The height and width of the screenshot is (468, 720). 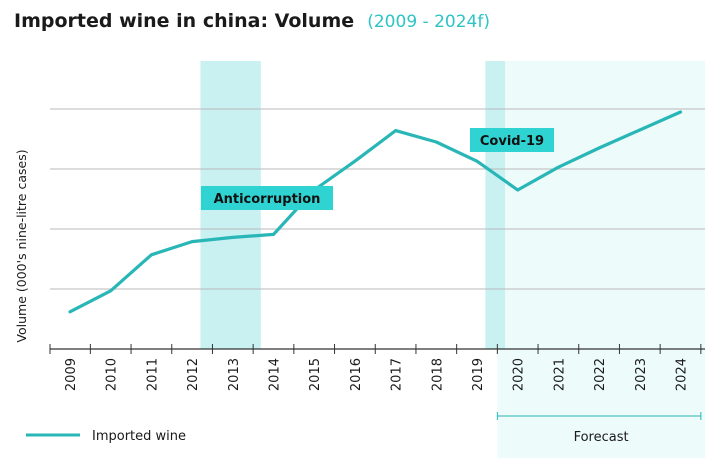 What do you see at coordinates (600, 374) in the screenshot?
I see `x-tick-label: 2022` at bounding box center [600, 374].